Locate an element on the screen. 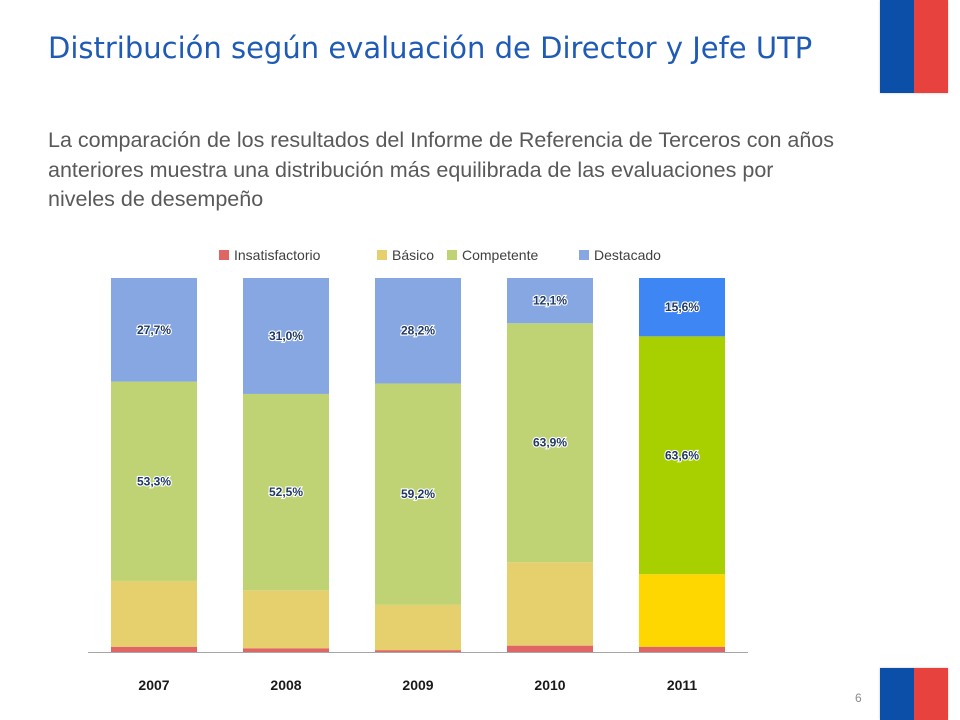 The image size is (960, 720). bar-insatisfactorio-2007 is located at coordinates (154, 649).